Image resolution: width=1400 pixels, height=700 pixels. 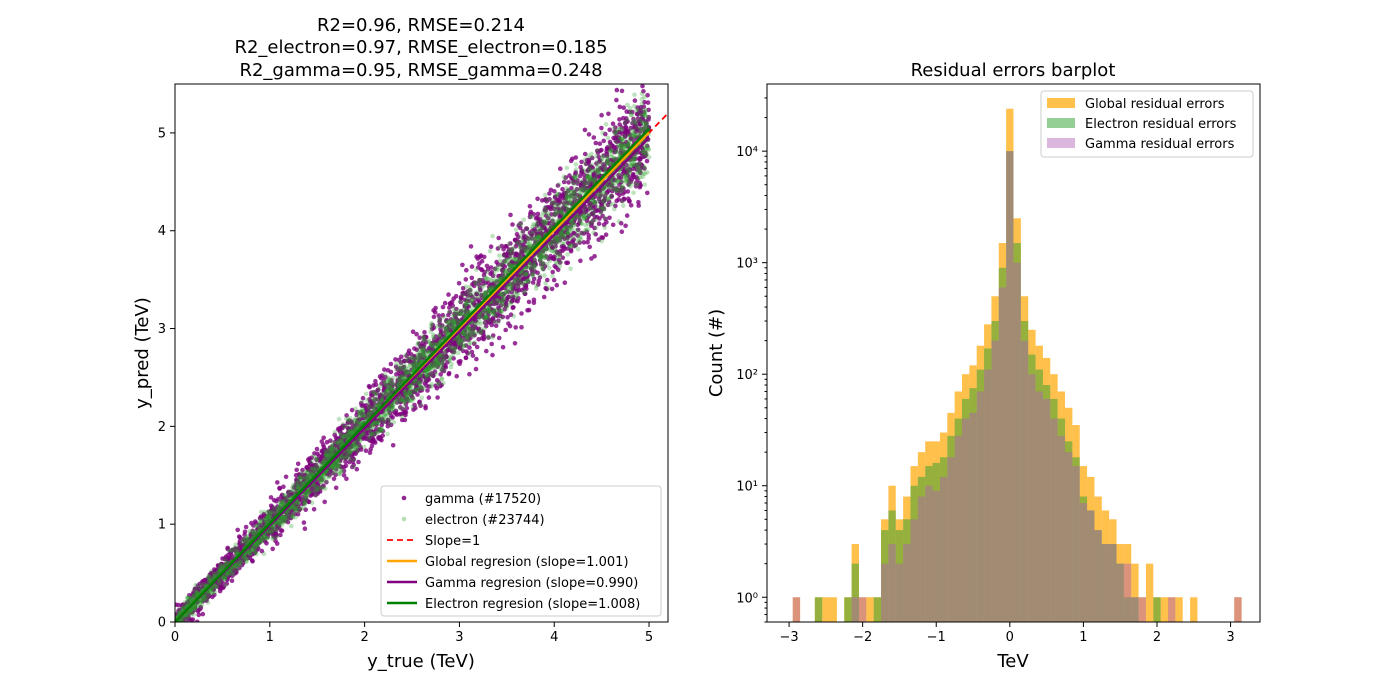 What do you see at coordinates (420, 47) in the screenshot?
I see `scatter-title-line-2: R2_electron=0.97, RMSE_electron=0.185` at bounding box center [420, 47].